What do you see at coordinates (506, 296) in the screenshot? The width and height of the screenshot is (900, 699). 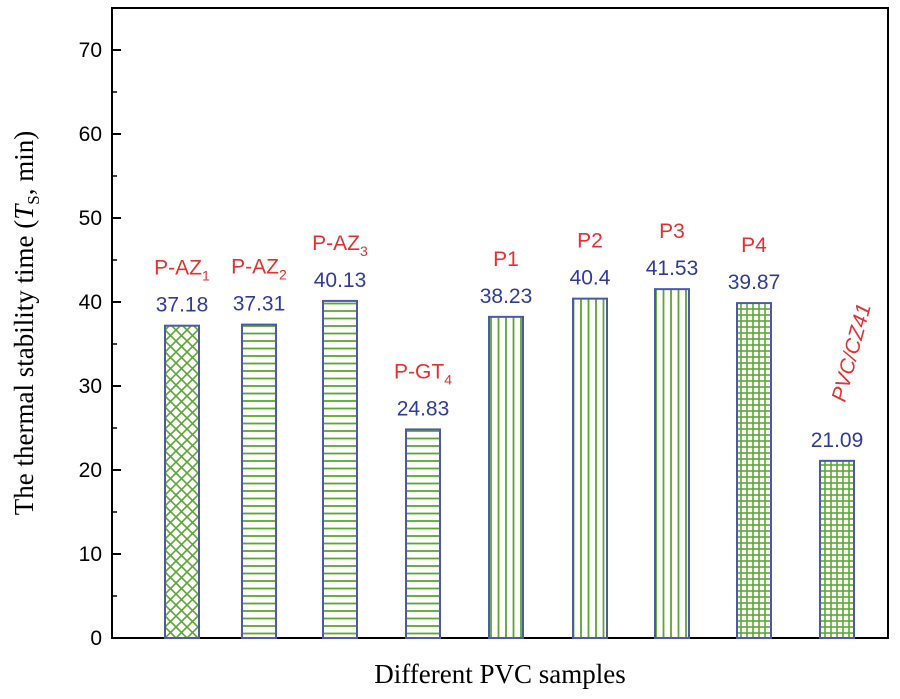 I see `value-label: 38.23` at bounding box center [506, 296].